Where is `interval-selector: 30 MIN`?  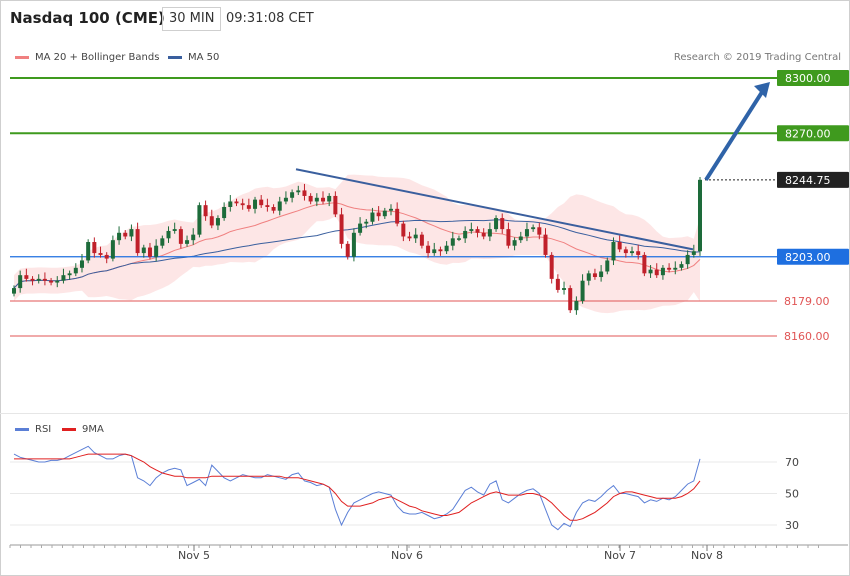
interval-selector: 30 MIN is located at coordinates (192, 19).